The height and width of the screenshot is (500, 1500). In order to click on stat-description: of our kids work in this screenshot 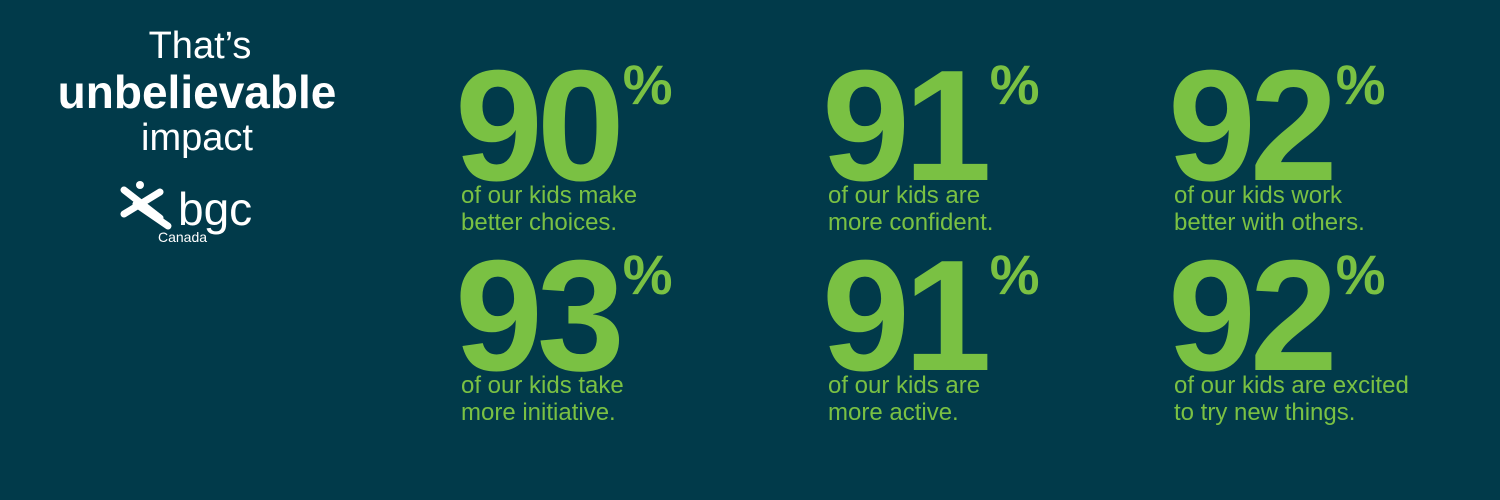, I will do `click(1258, 195)`.